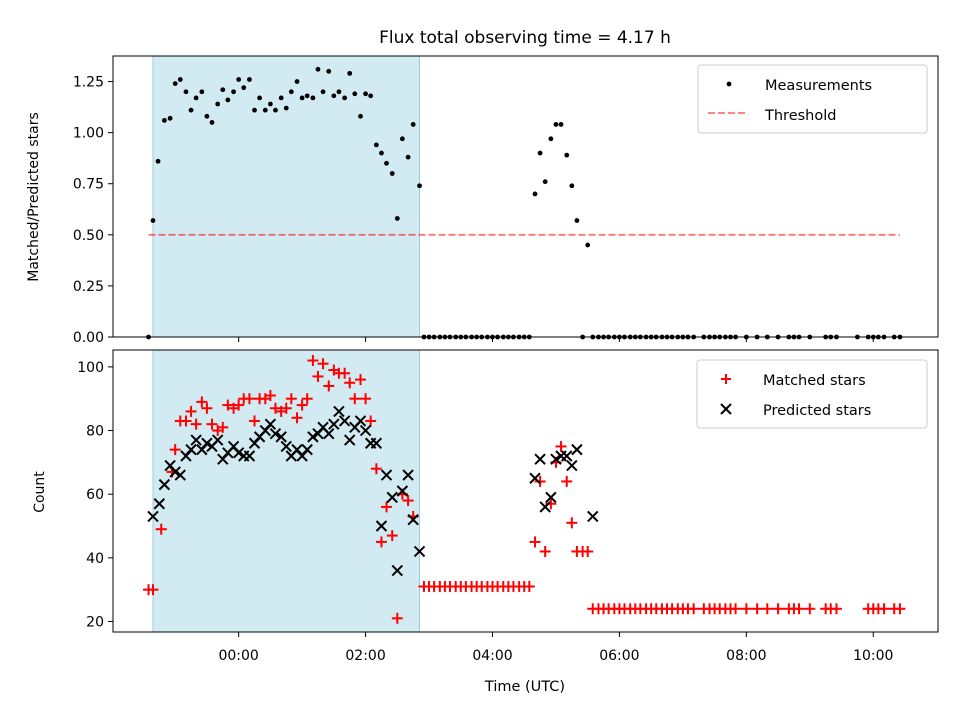  Describe the element at coordinates (88, 338) in the screenshot. I see `y-tick-label: 0.00` at that location.